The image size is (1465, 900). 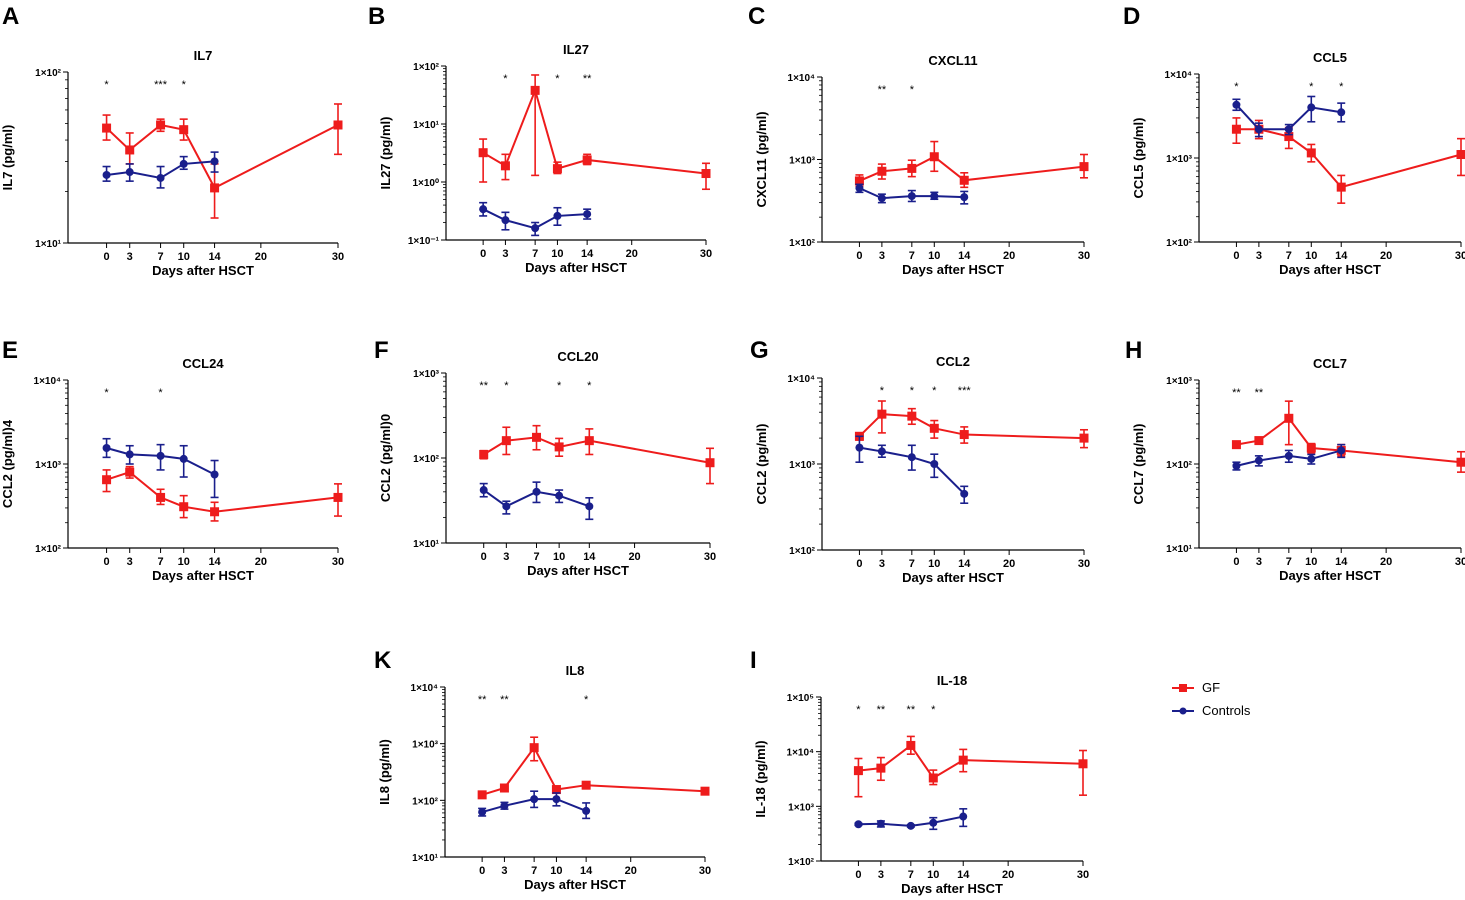 I want to click on x-axis-label-i: Days after HSCT, so click(x=952, y=888).